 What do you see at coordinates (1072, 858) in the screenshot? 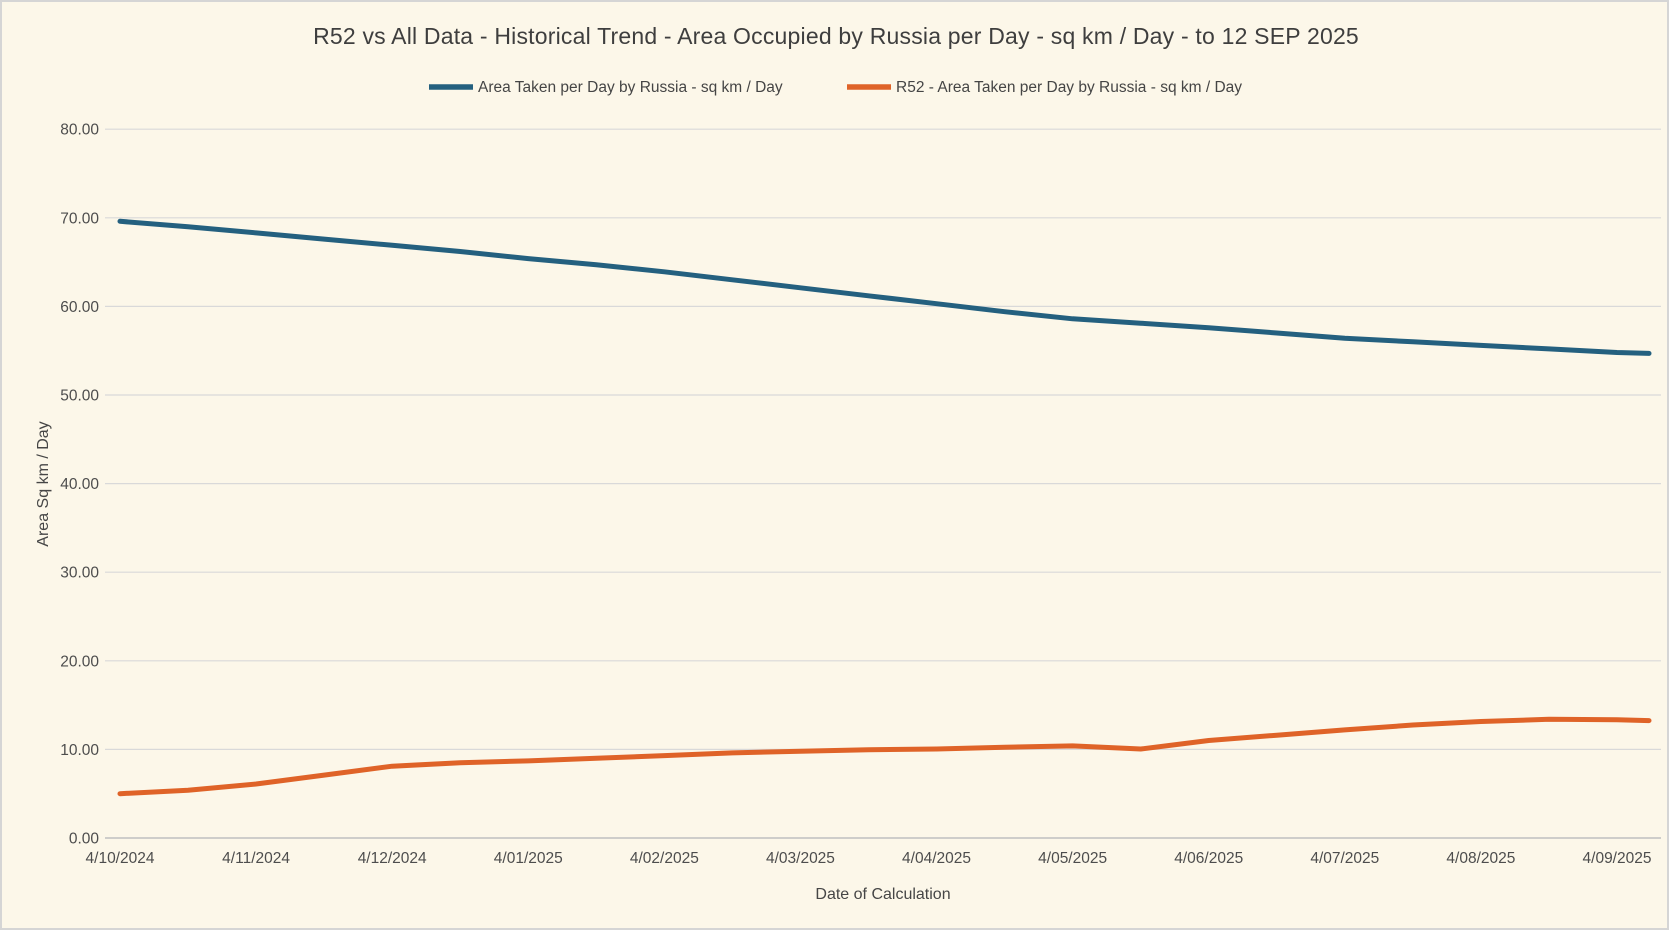
I see `x-tick-label: 4/05/2025` at bounding box center [1072, 858].